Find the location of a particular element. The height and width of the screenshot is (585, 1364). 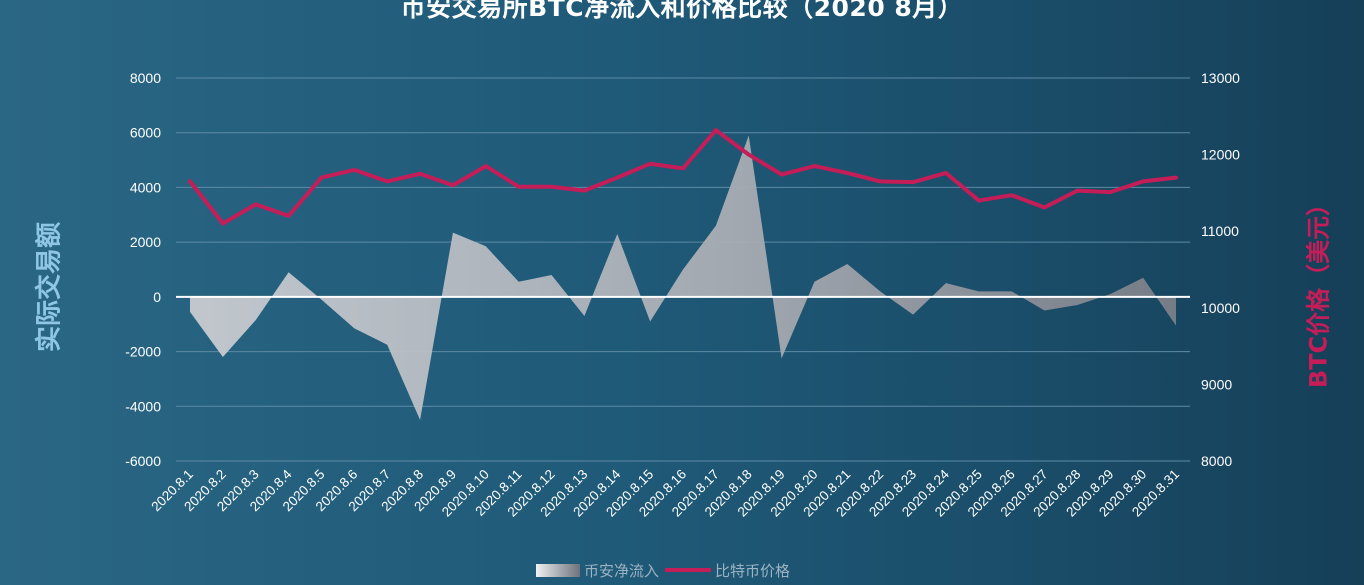

left-tick-label: 4000 is located at coordinates (145, 187).